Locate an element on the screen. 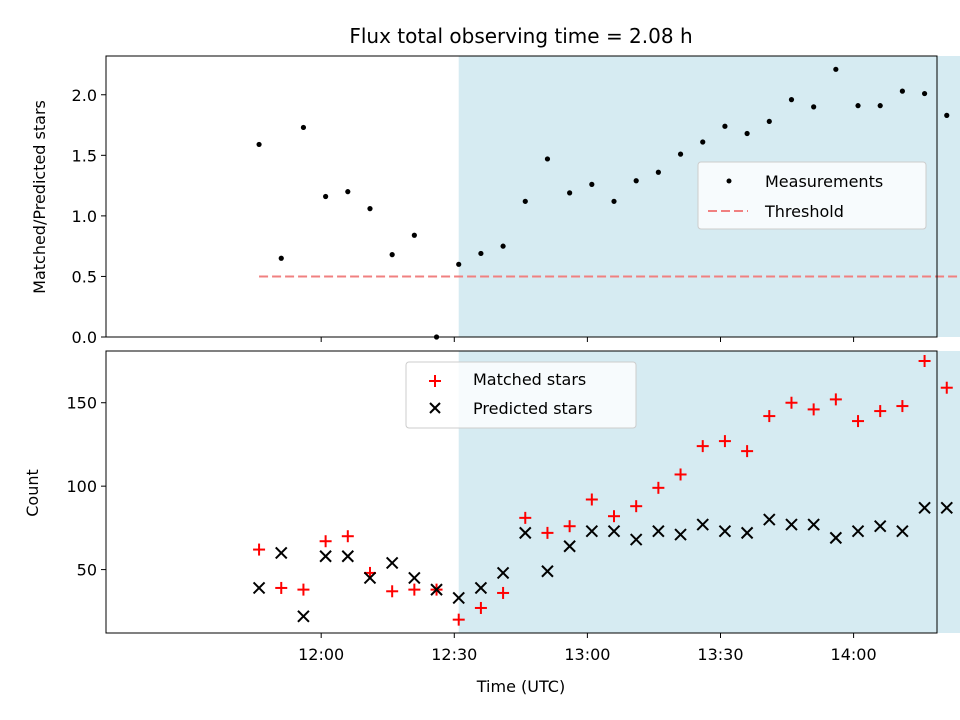  top-legend-box is located at coordinates (812, 195).